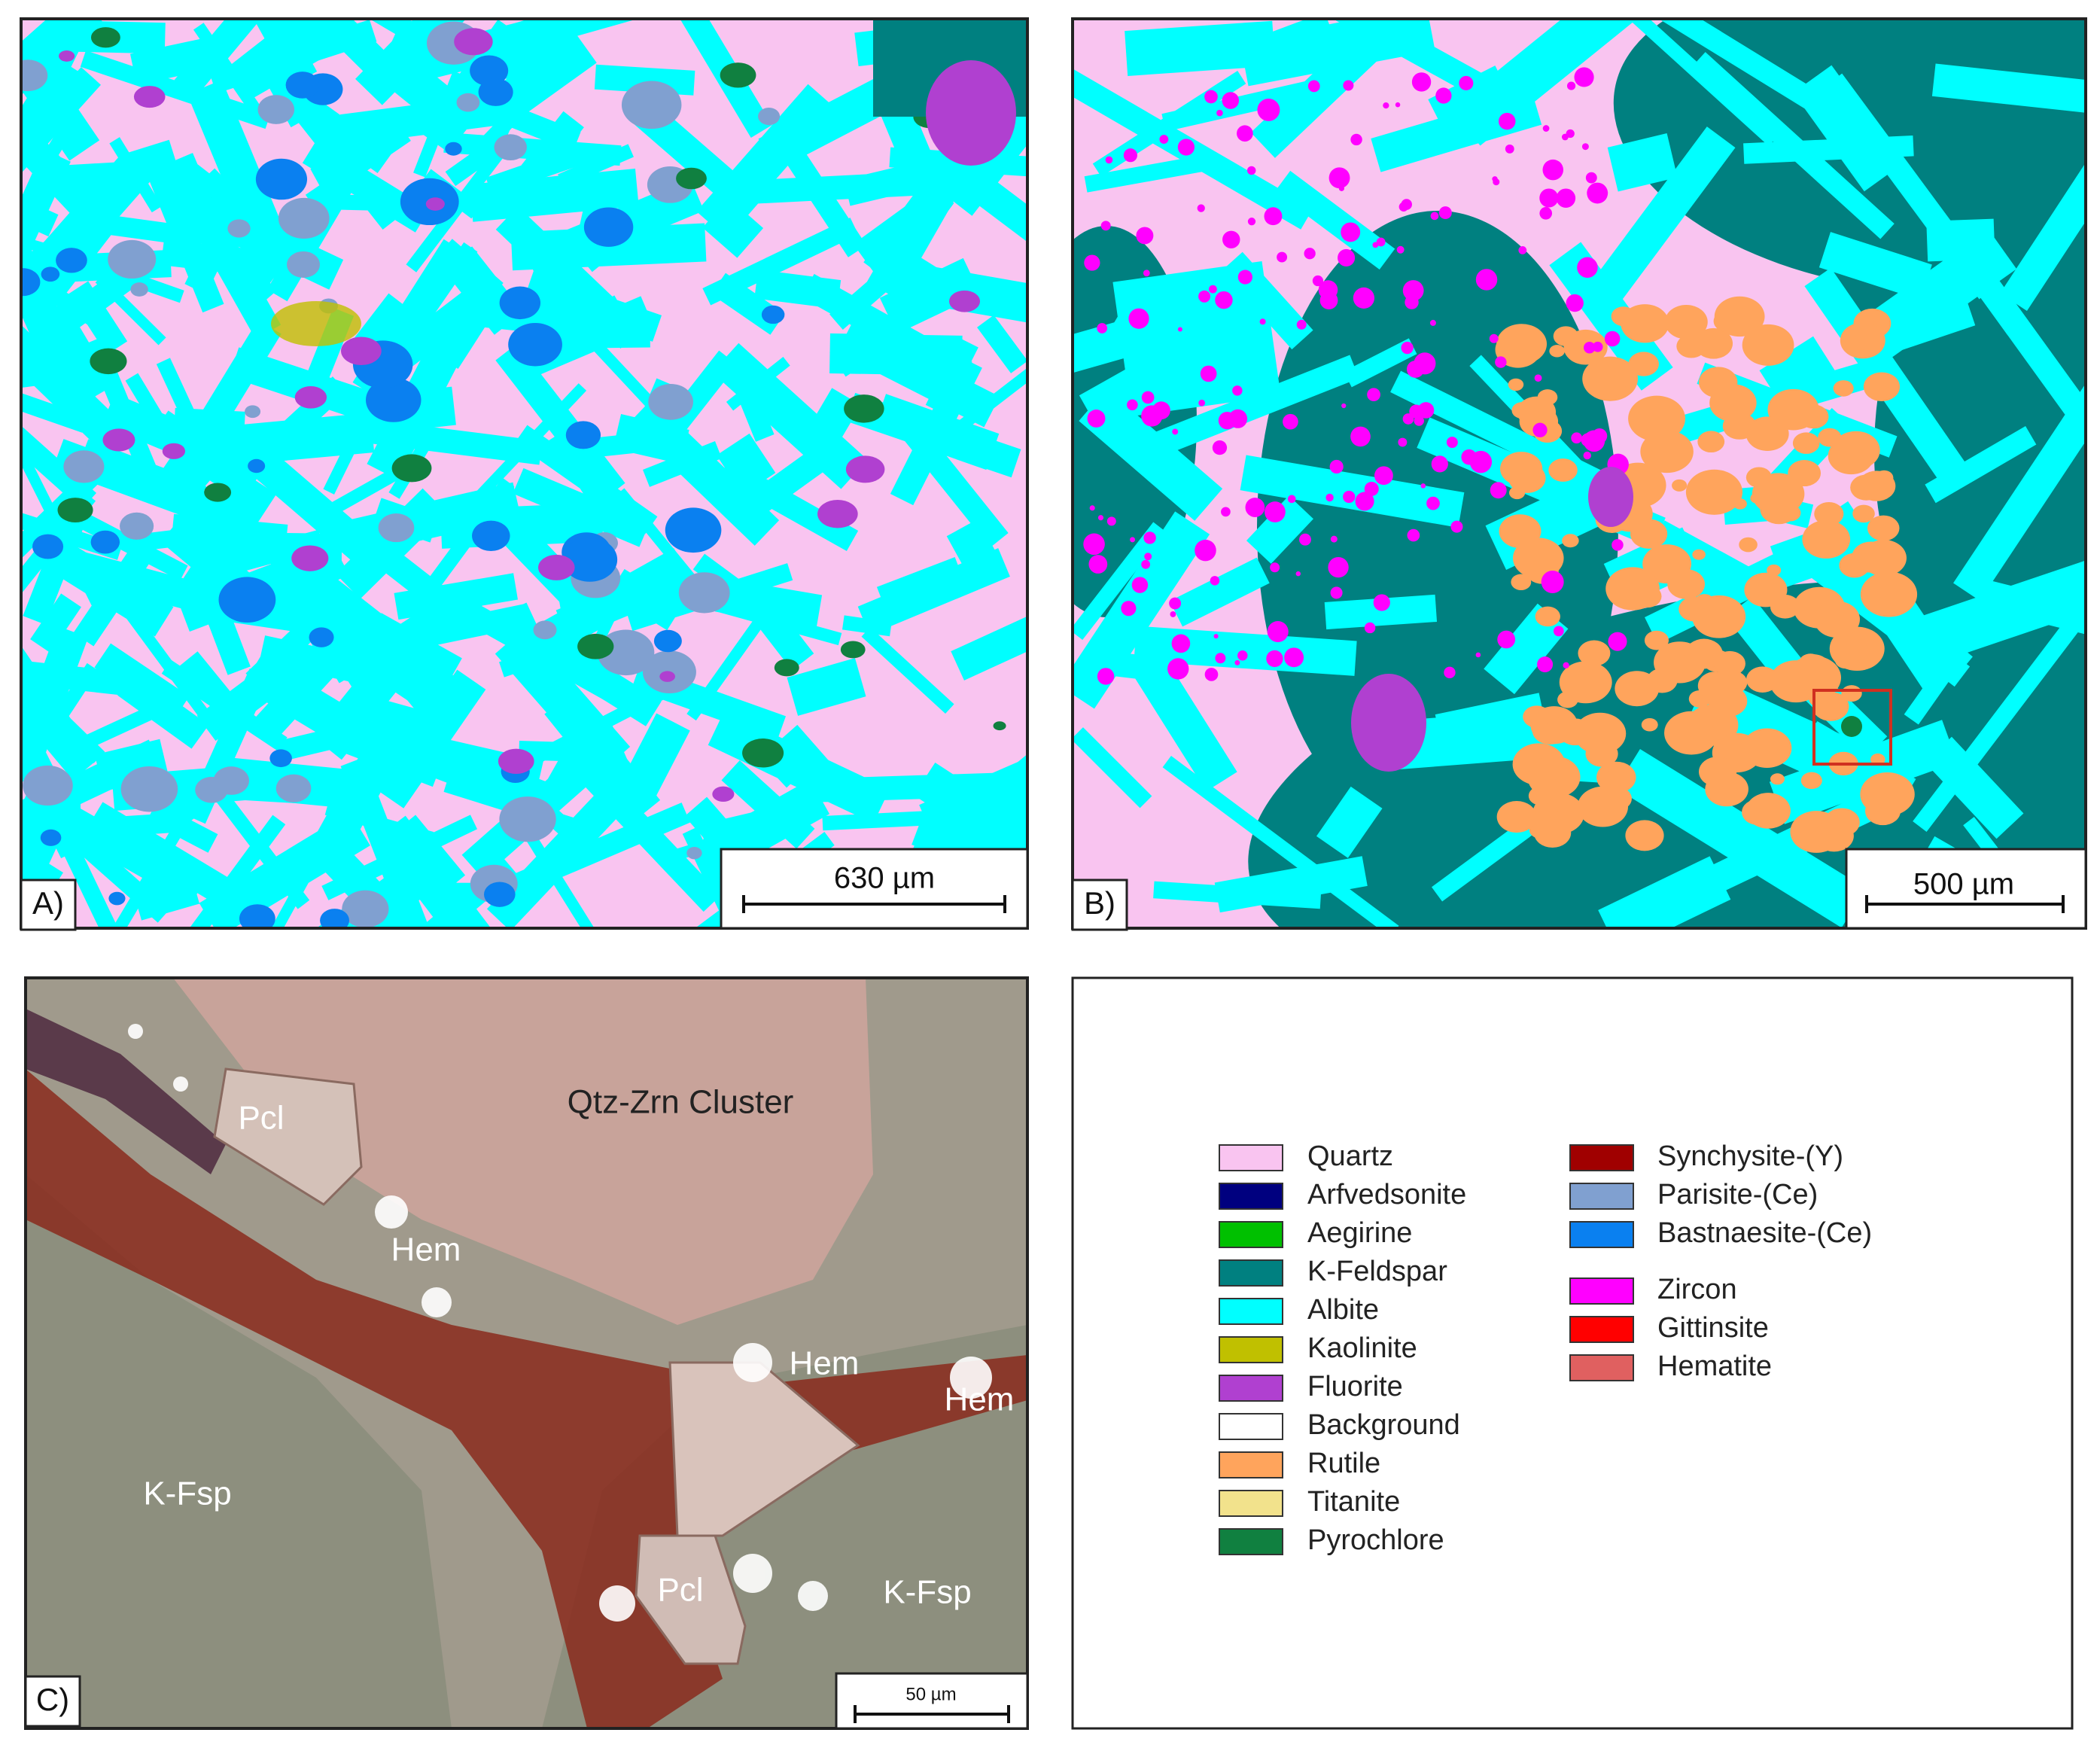 The width and height of the screenshot is (2100, 1751). Describe the element at coordinates (1343, 1310) in the screenshot. I see `legend-label: Albite` at that location.